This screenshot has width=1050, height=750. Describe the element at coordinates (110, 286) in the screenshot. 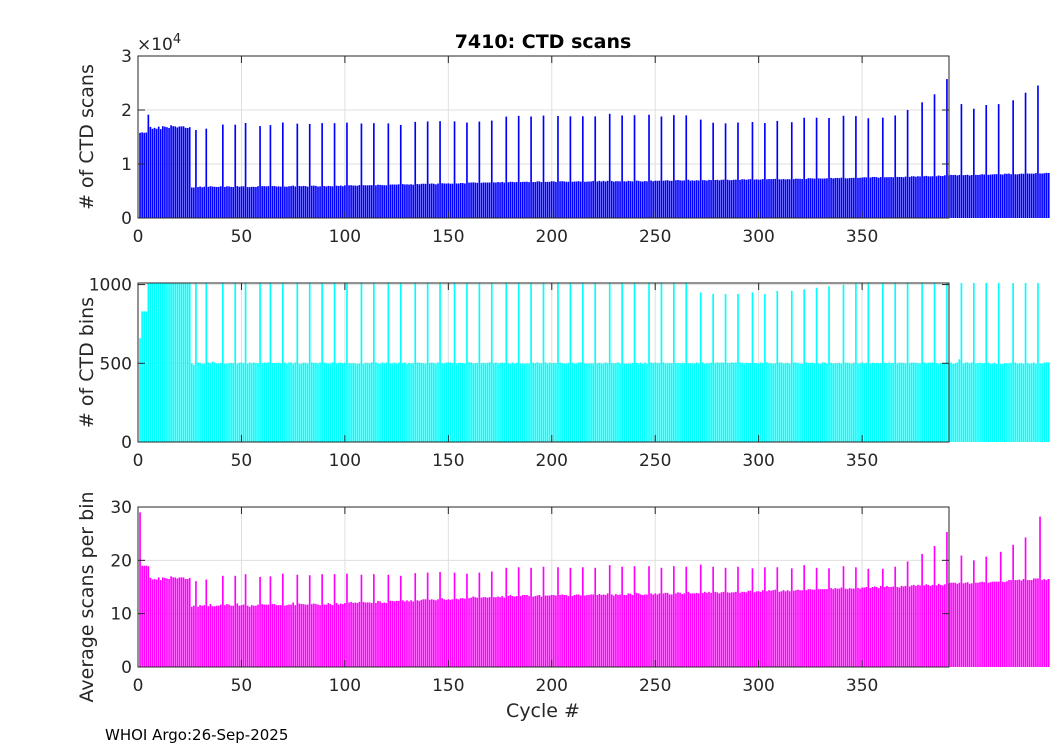

I see `y-tick-label: 1000` at that location.